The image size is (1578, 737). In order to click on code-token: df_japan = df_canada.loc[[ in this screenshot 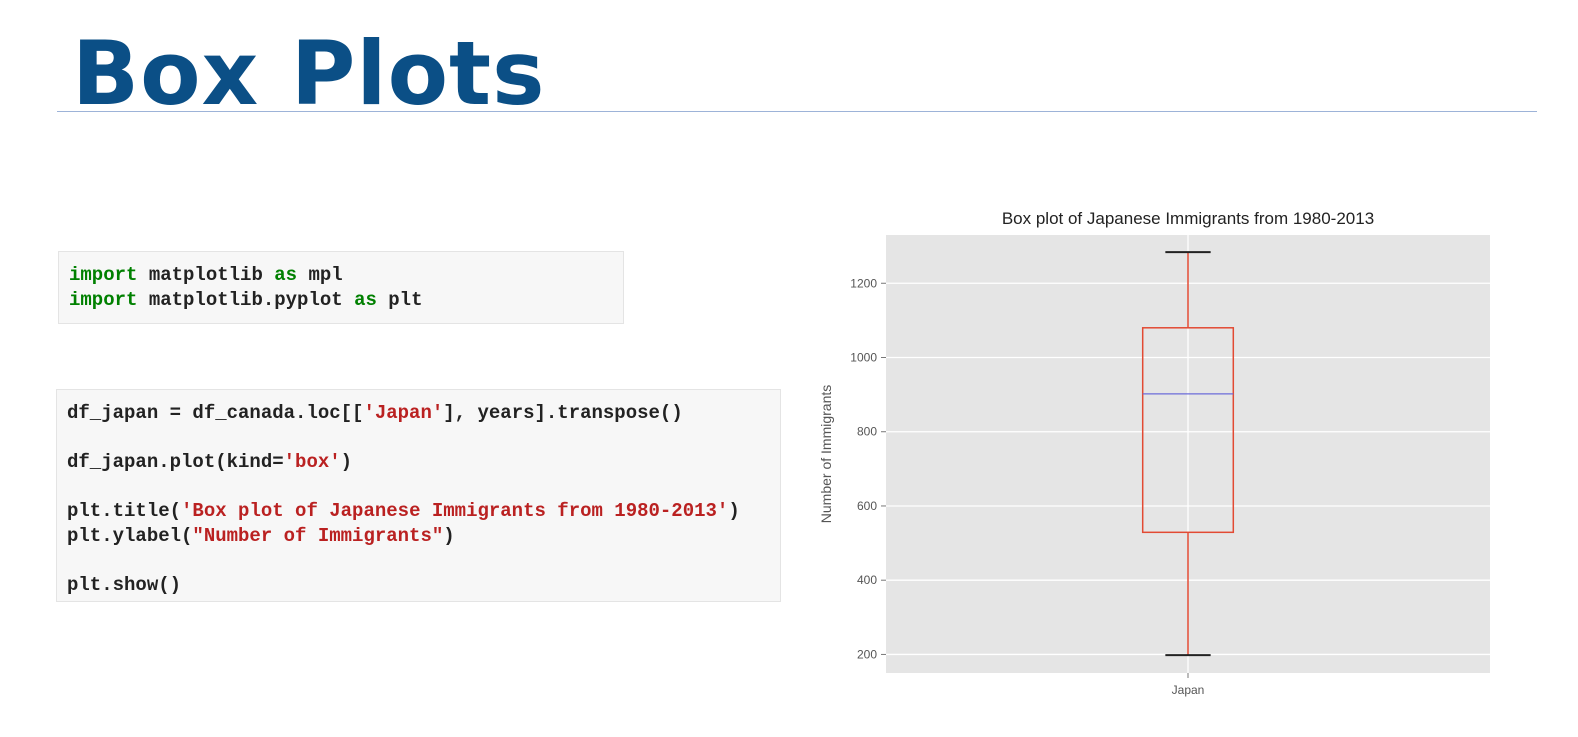, I will do `click(215, 413)`.